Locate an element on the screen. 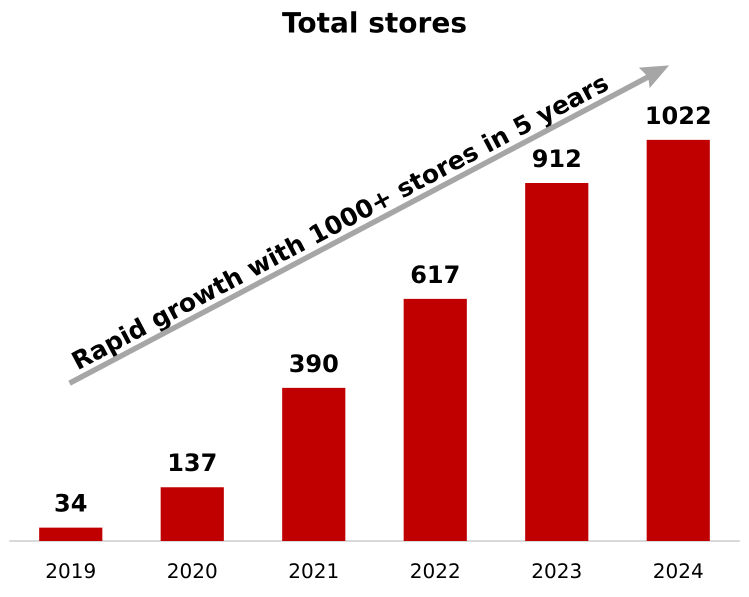 The width and height of the screenshot is (749, 597). x-tick-label: 2020 is located at coordinates (192, 571).